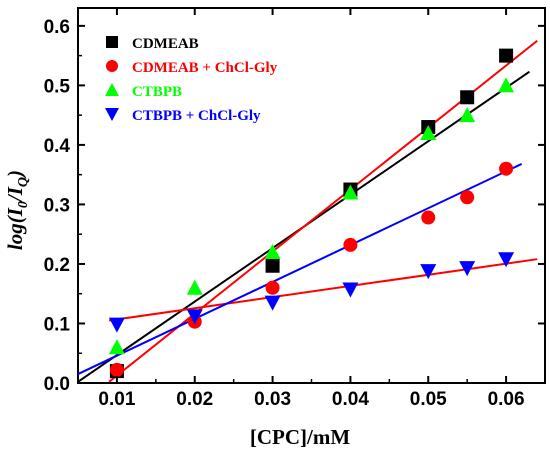  I want to click on y-tick-label: 0.6, so click(57, 27).